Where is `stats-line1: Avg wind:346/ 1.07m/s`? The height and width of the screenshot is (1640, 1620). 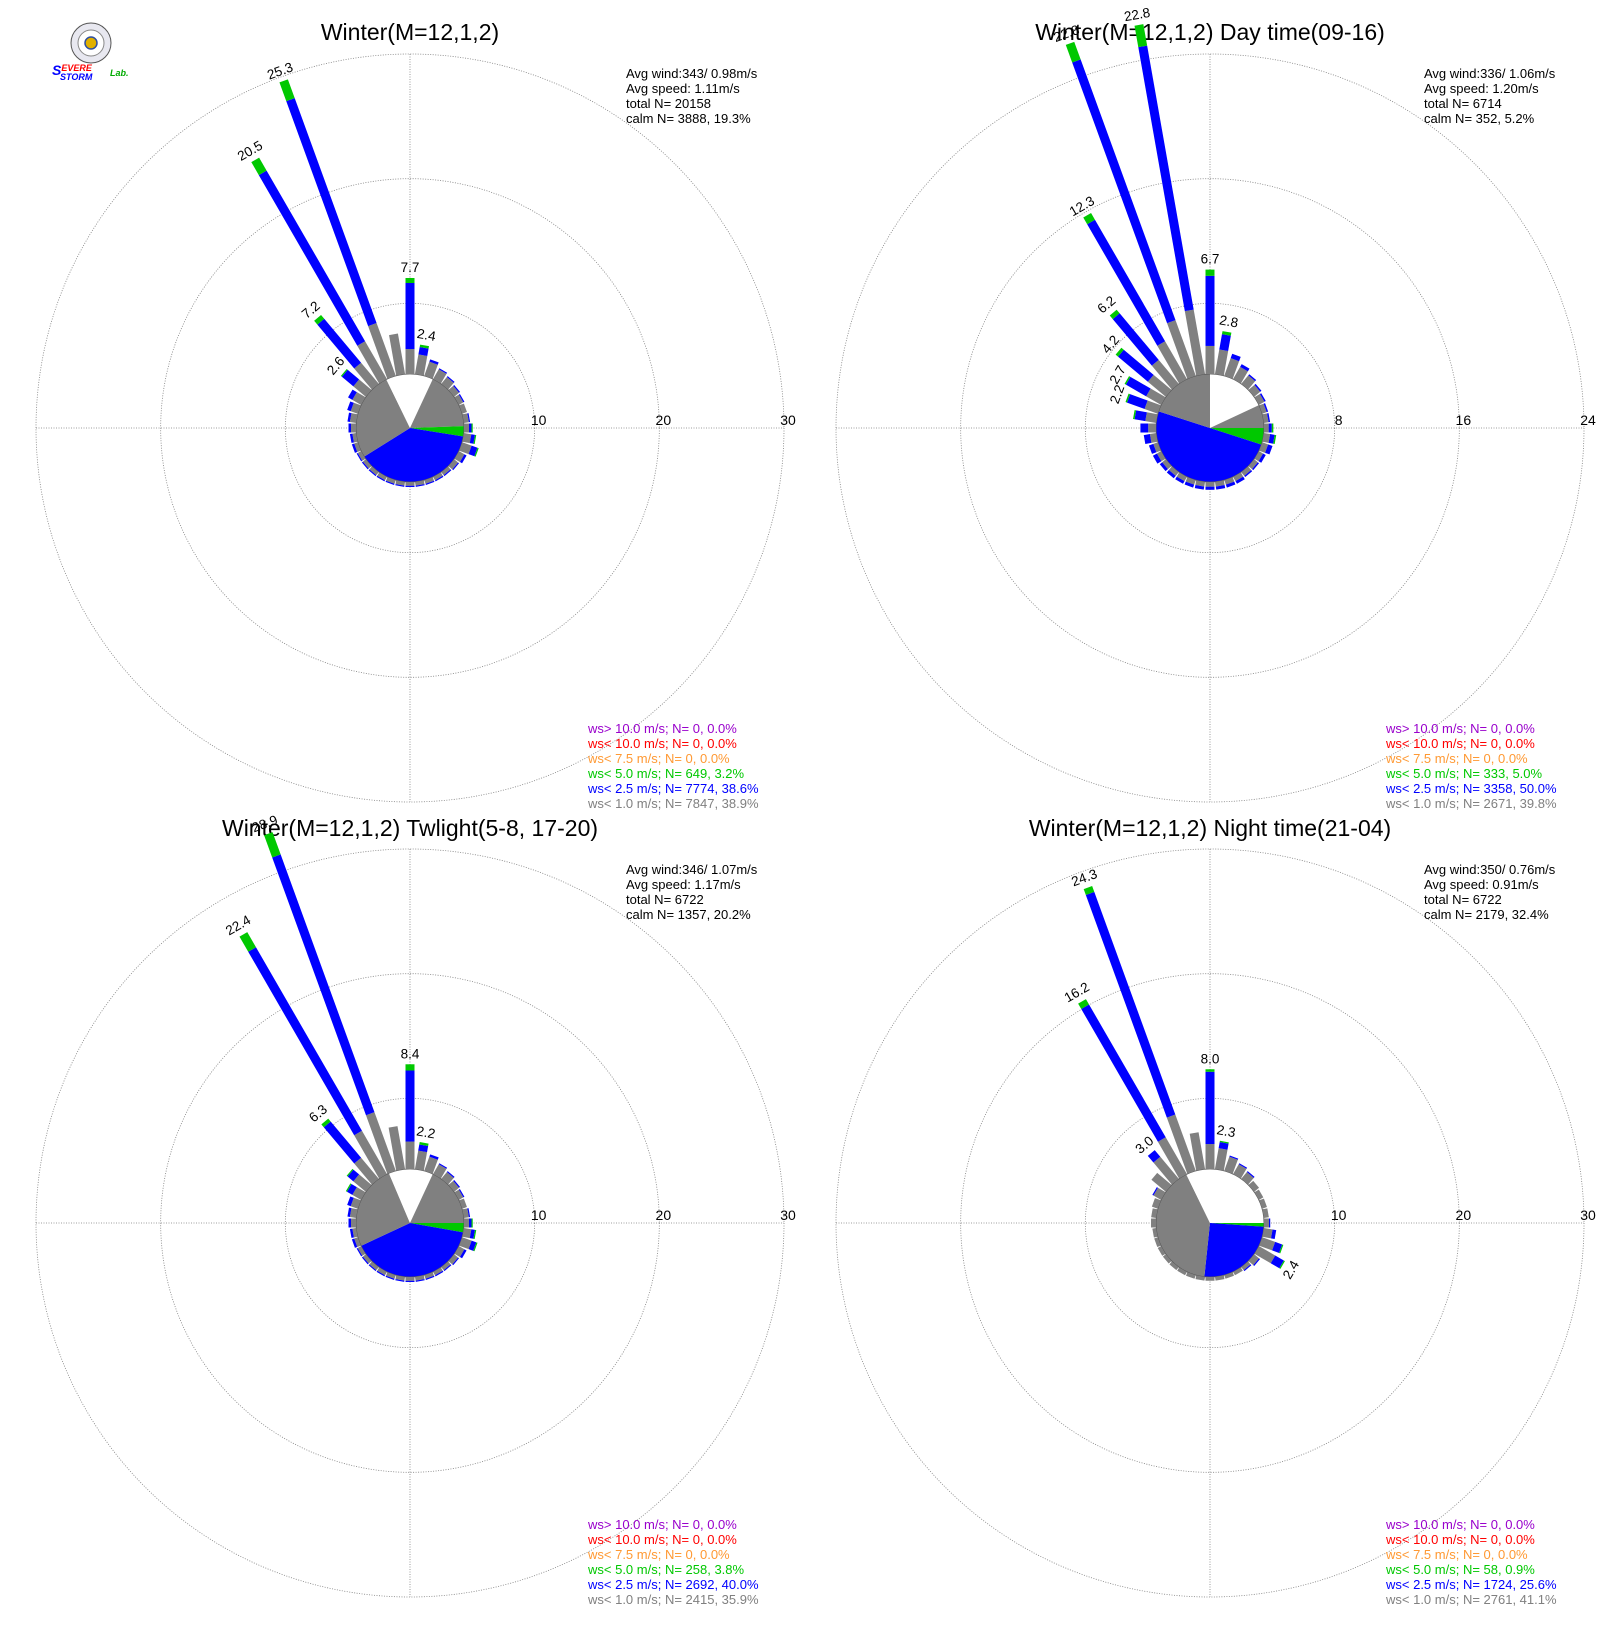
stats-line1: Avg wind:346/ 1.07m/s is located at coordinates (692, 869).